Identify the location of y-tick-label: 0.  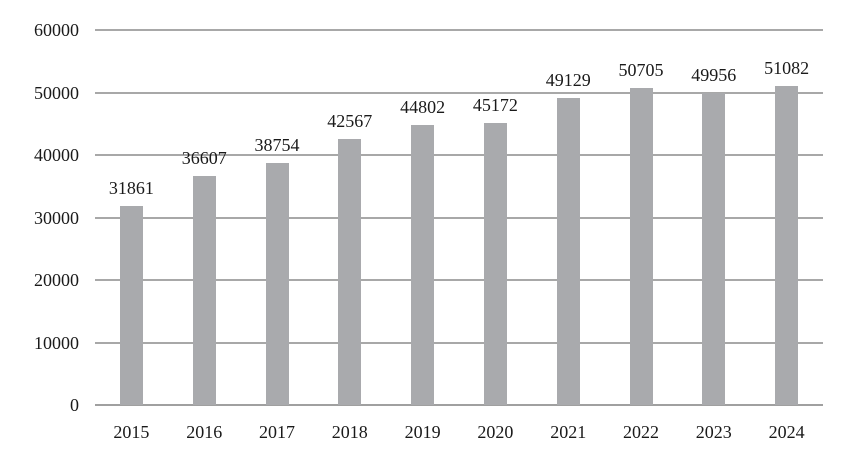
(74, 405).